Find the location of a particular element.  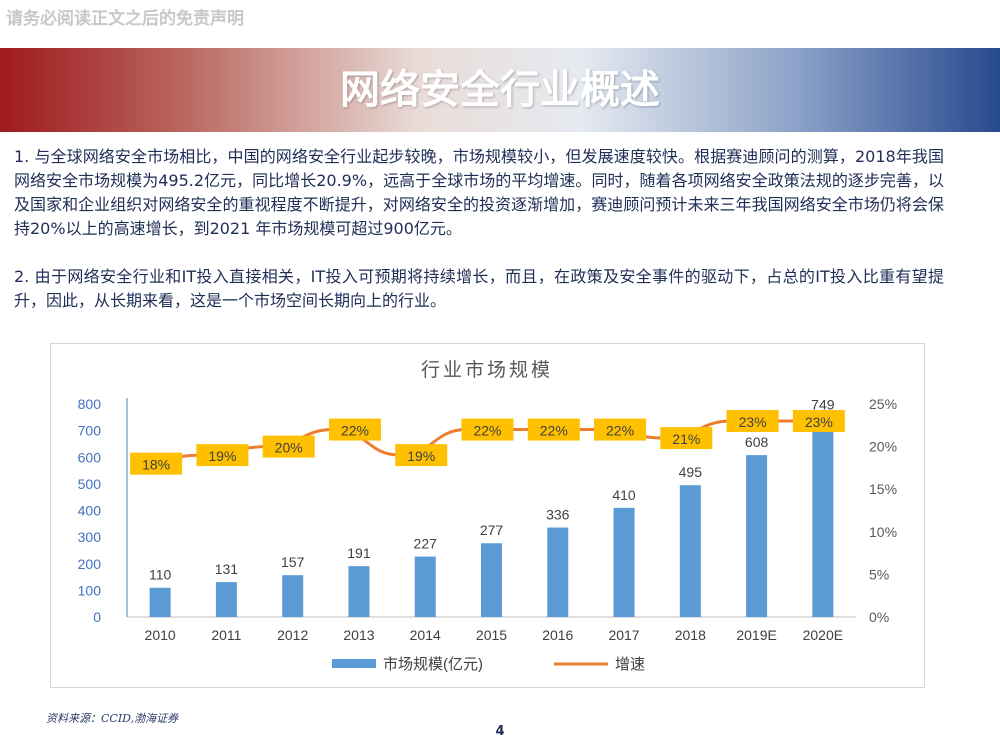

x-tick-label: 2011 is located at coordinates (226, 635).